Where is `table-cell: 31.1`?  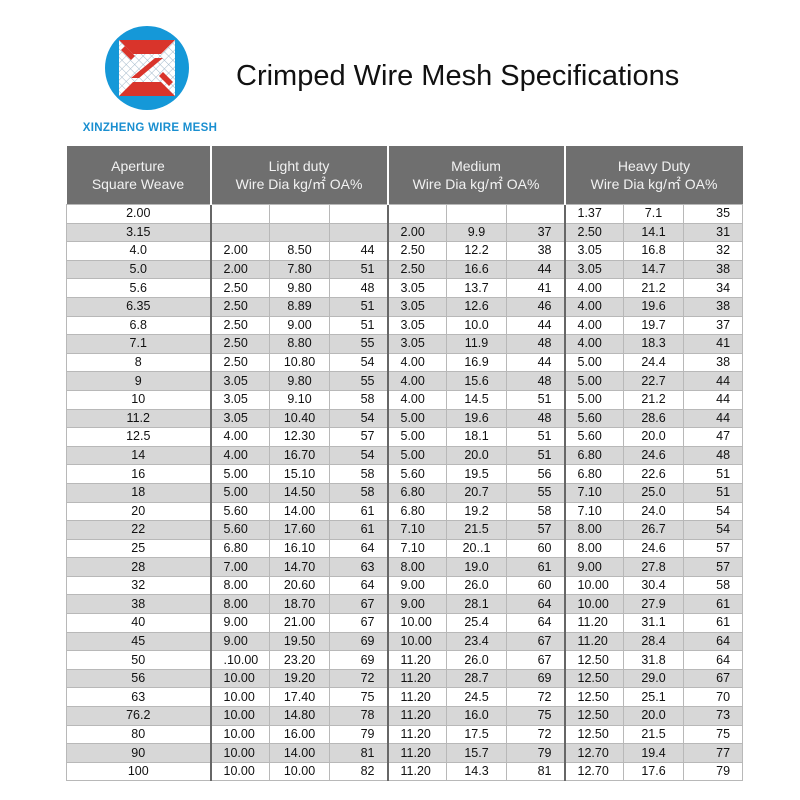
table-cell: 31.1 is located at coordinates (653, 623).